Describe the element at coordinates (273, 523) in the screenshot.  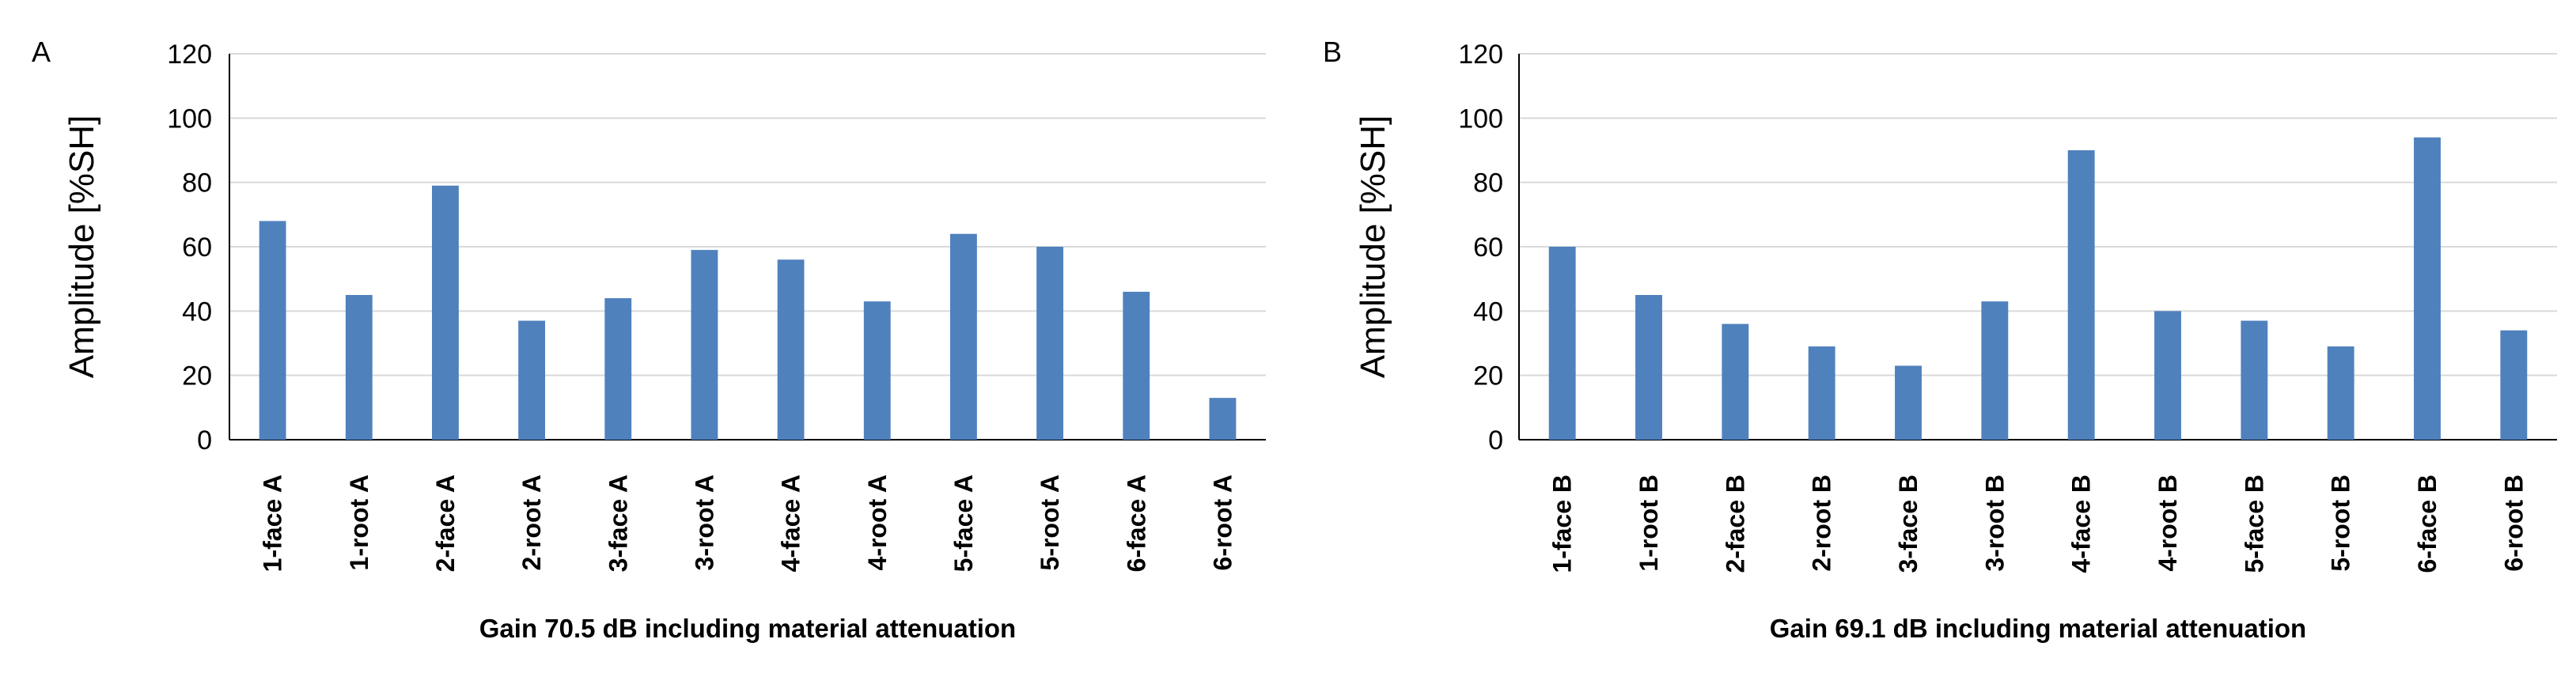
I see `x-tick-label: 1-face A` at that location.